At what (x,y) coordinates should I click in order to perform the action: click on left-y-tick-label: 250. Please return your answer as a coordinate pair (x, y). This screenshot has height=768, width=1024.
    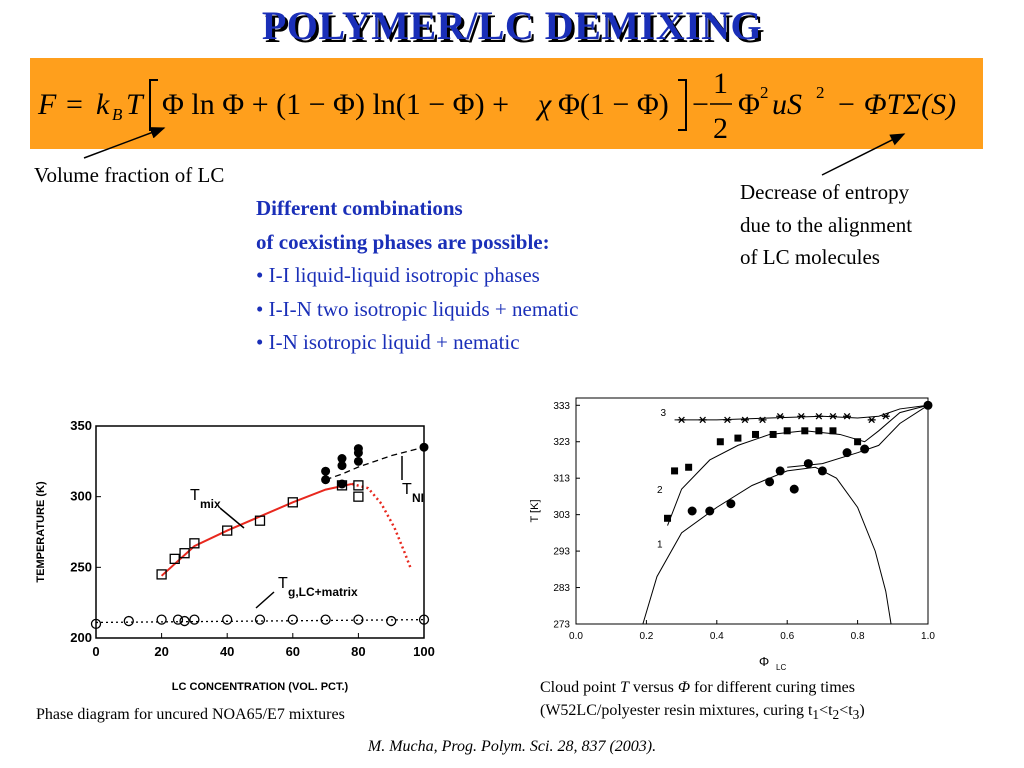
    Looking at the image, I should click on (81, 566).